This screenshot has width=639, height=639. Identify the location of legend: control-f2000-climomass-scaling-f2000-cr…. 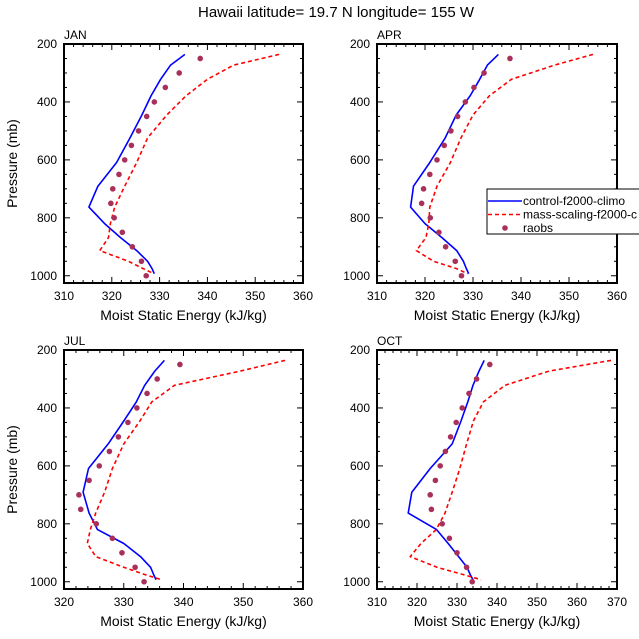
(562, 211).